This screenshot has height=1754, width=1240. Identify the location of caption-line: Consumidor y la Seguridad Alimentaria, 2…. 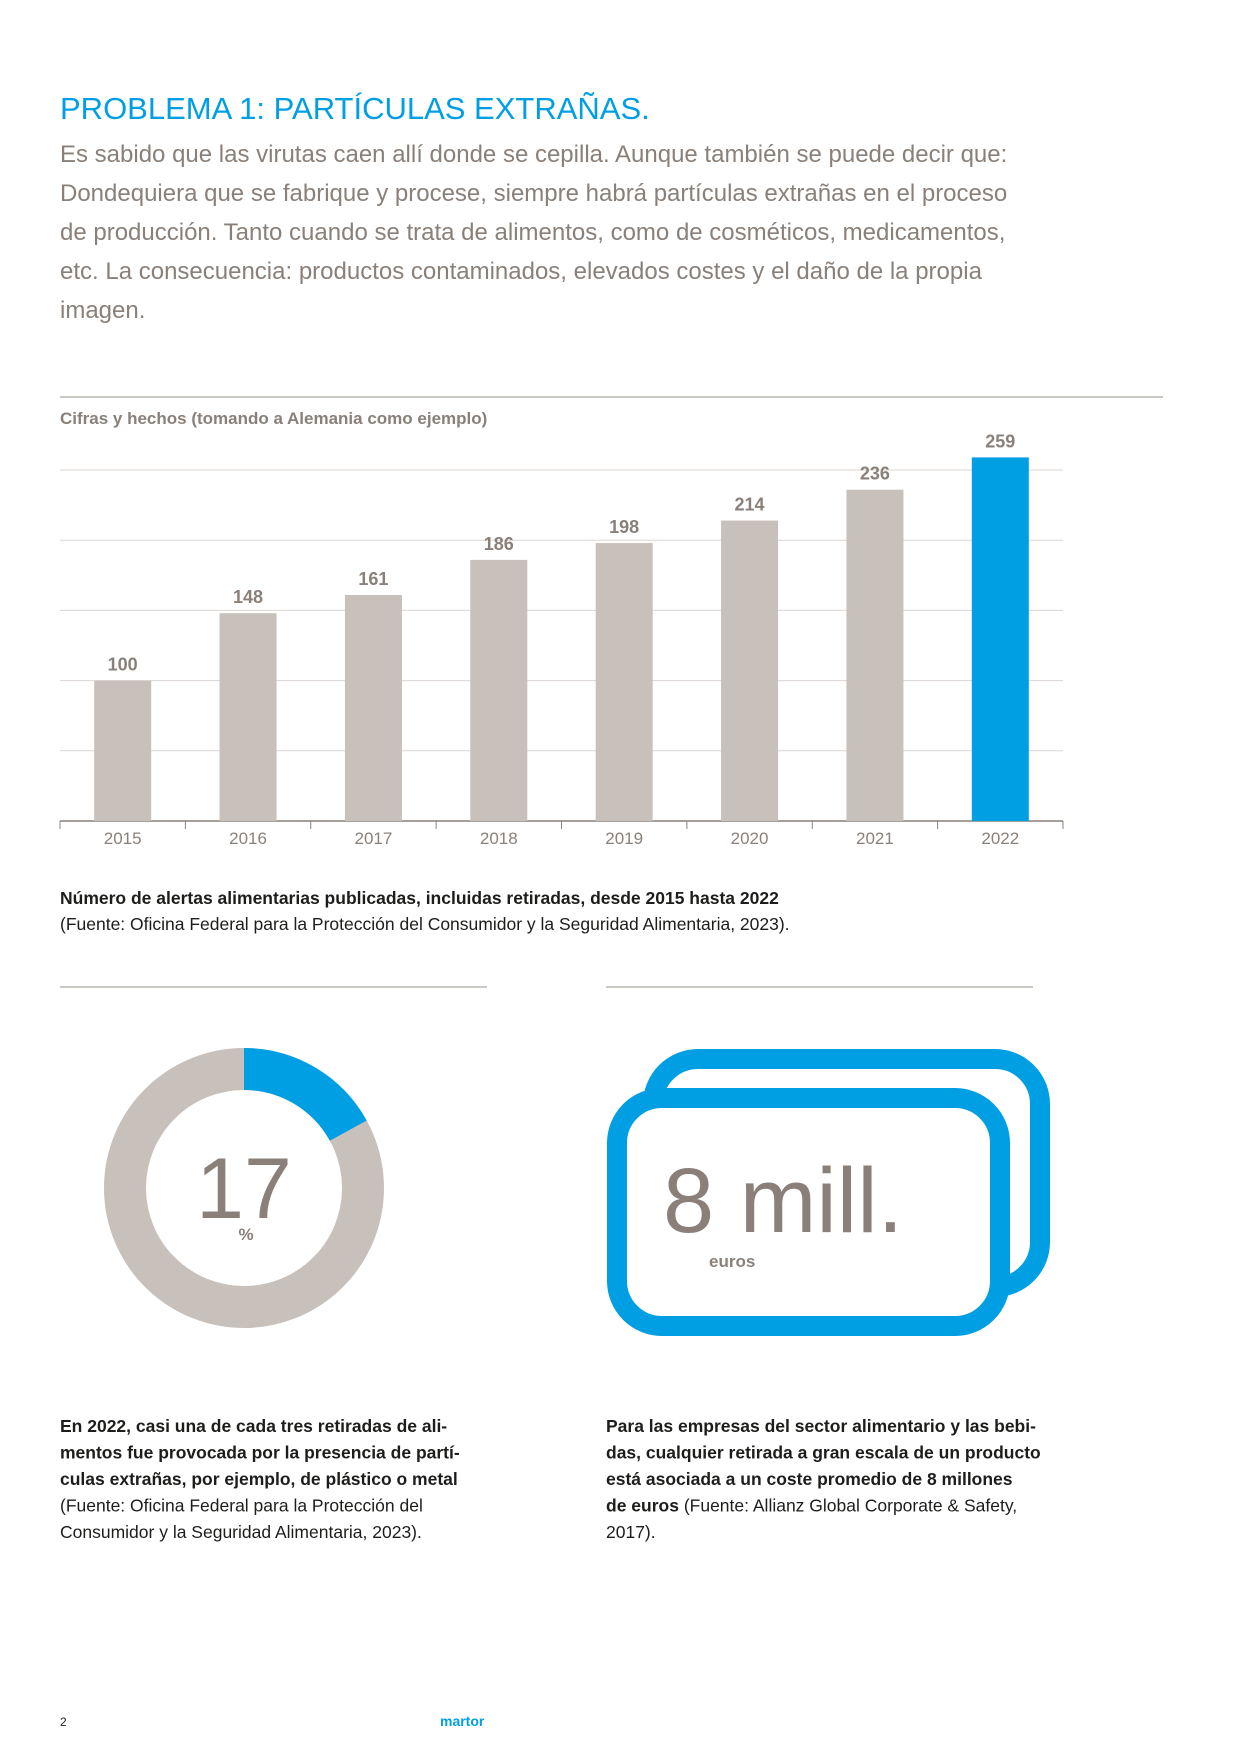
(241, 1532).